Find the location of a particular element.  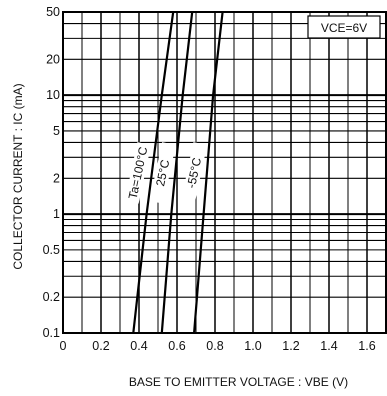

y-tick-label: 50 is located at coordinates (53, 12).